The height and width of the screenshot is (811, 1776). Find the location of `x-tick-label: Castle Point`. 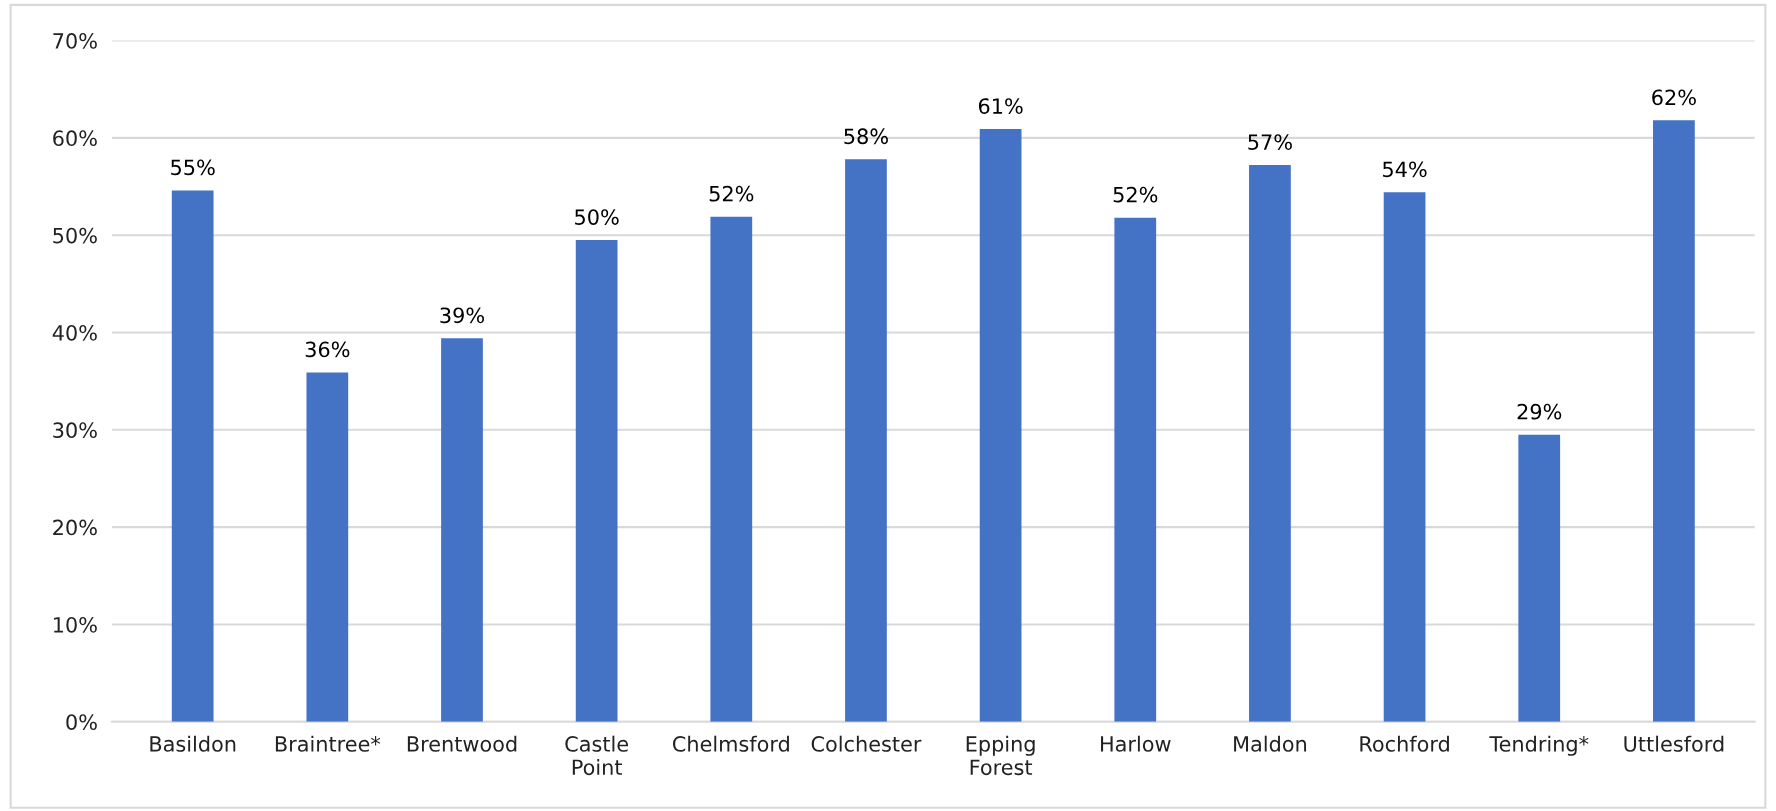

x-tick-label: Castle Point is located at coordinates (597, 755).